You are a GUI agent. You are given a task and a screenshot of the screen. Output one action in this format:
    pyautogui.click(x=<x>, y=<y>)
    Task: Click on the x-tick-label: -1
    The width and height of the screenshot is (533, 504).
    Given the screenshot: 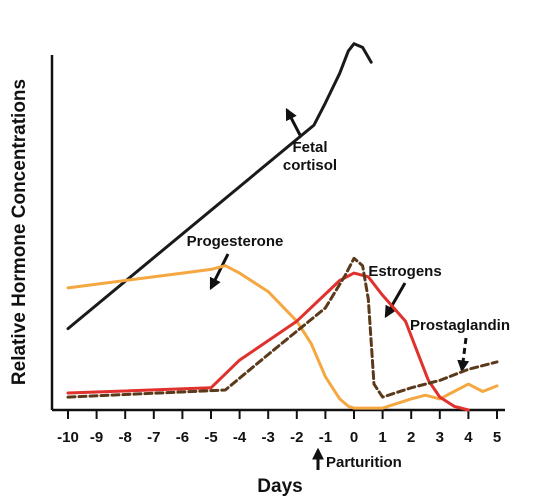 What is the action you would take?
    pyautogui.click(x=325, y=437)
    